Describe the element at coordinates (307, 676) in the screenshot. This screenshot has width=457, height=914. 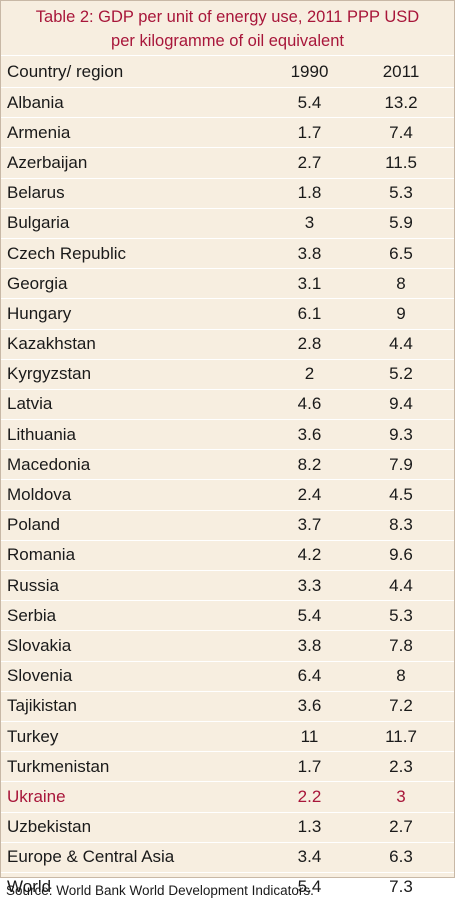
I see `row-value-1990: 6.4` at that location.